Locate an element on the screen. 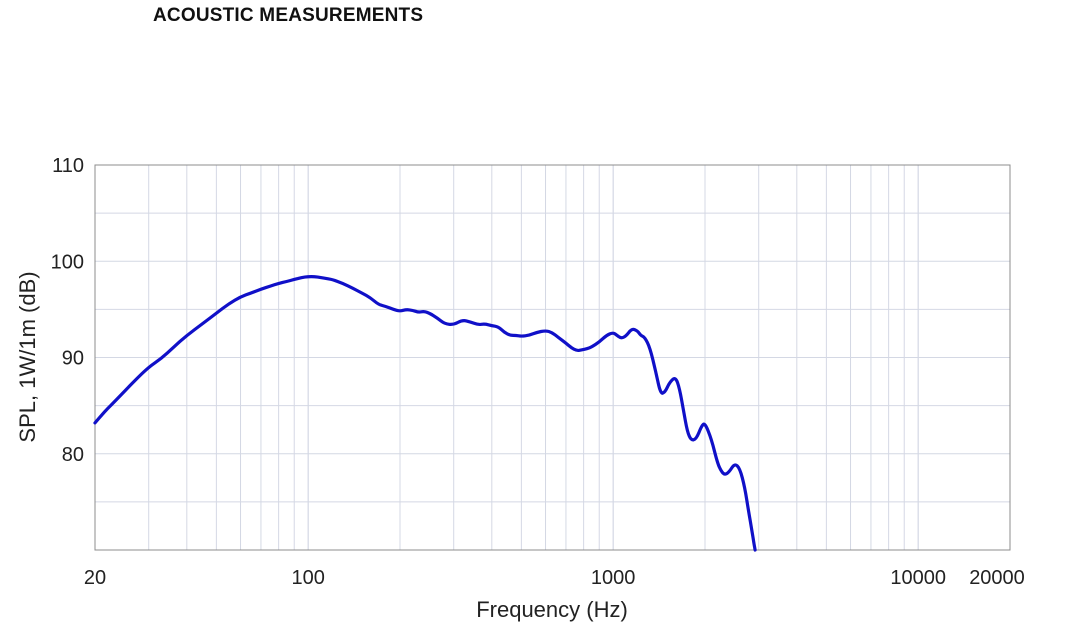 This screenshot has width=1068, height=633. y-tick-label: 80 is located at coordinates (73, 455).